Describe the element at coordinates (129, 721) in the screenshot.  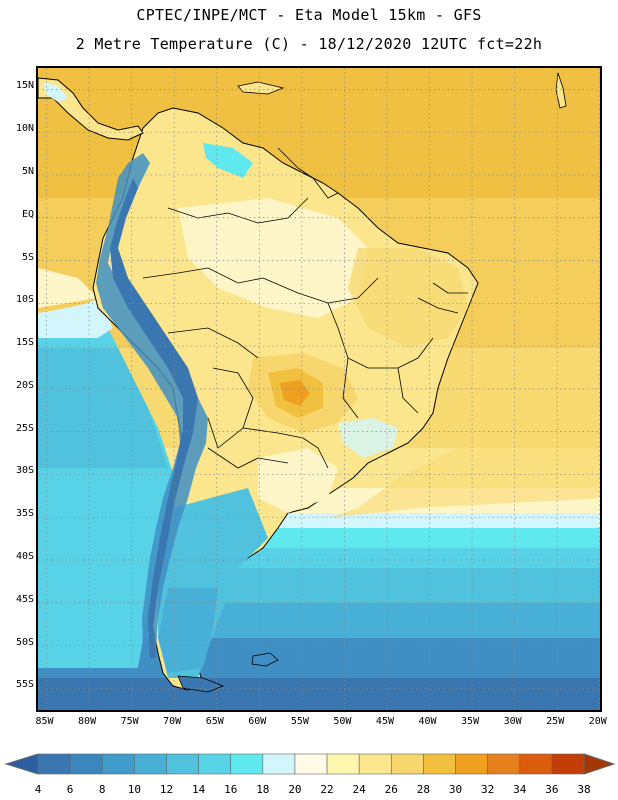
I see `lon-tick-label: 75W` at that location.